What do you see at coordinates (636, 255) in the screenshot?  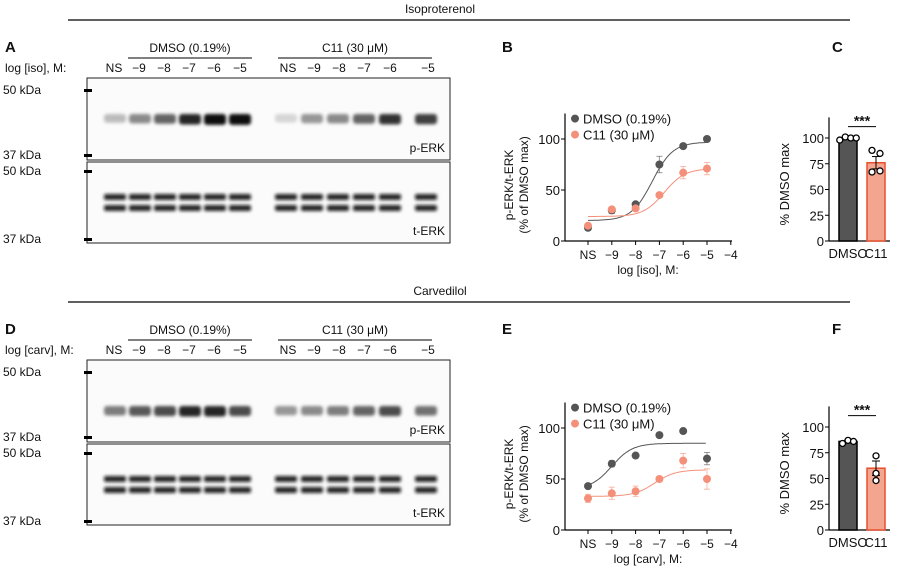 I see `x-tick-label: −8` at bounding box center [636, 255].